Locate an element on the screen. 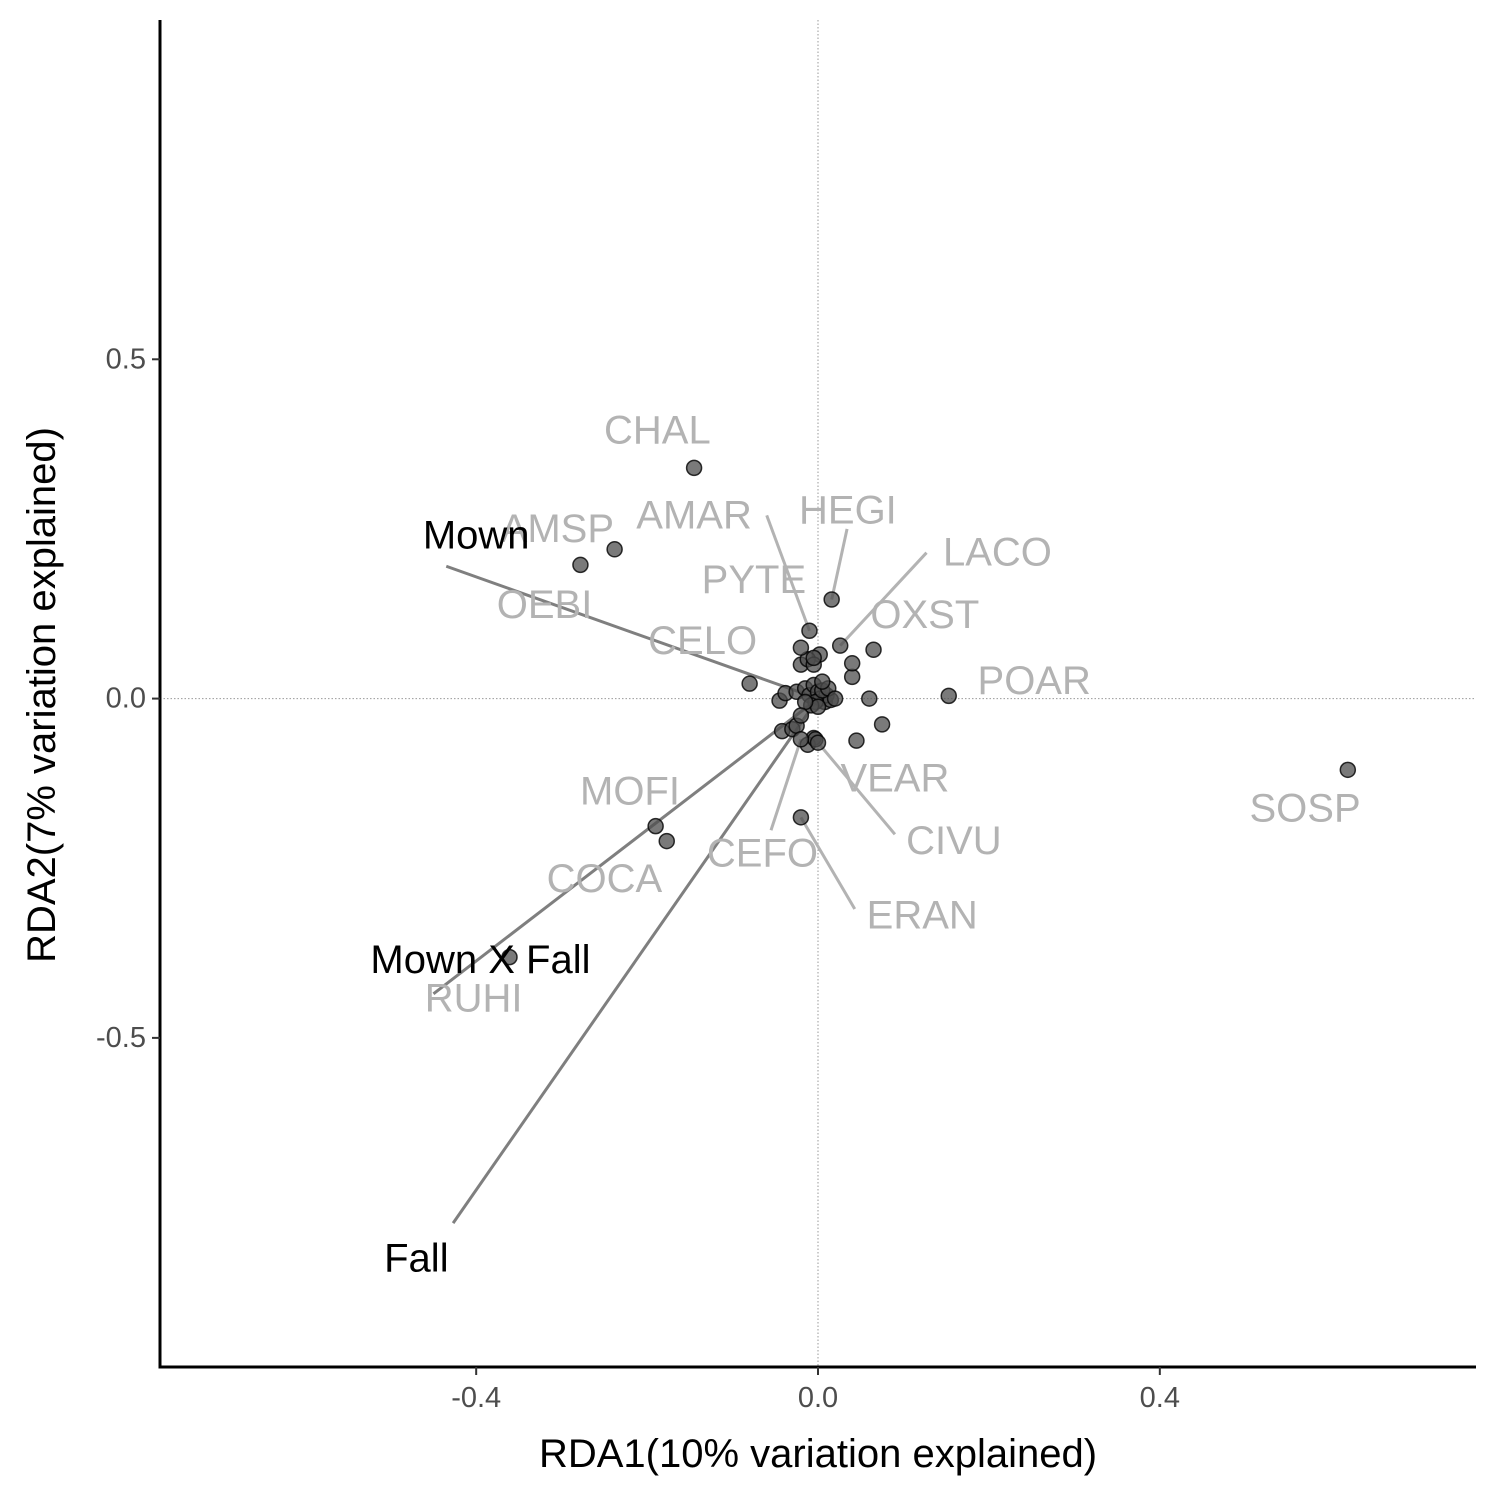 The width and height of the screenshot is (1500, 1500). point-eran is located at coordinates (801, 817).